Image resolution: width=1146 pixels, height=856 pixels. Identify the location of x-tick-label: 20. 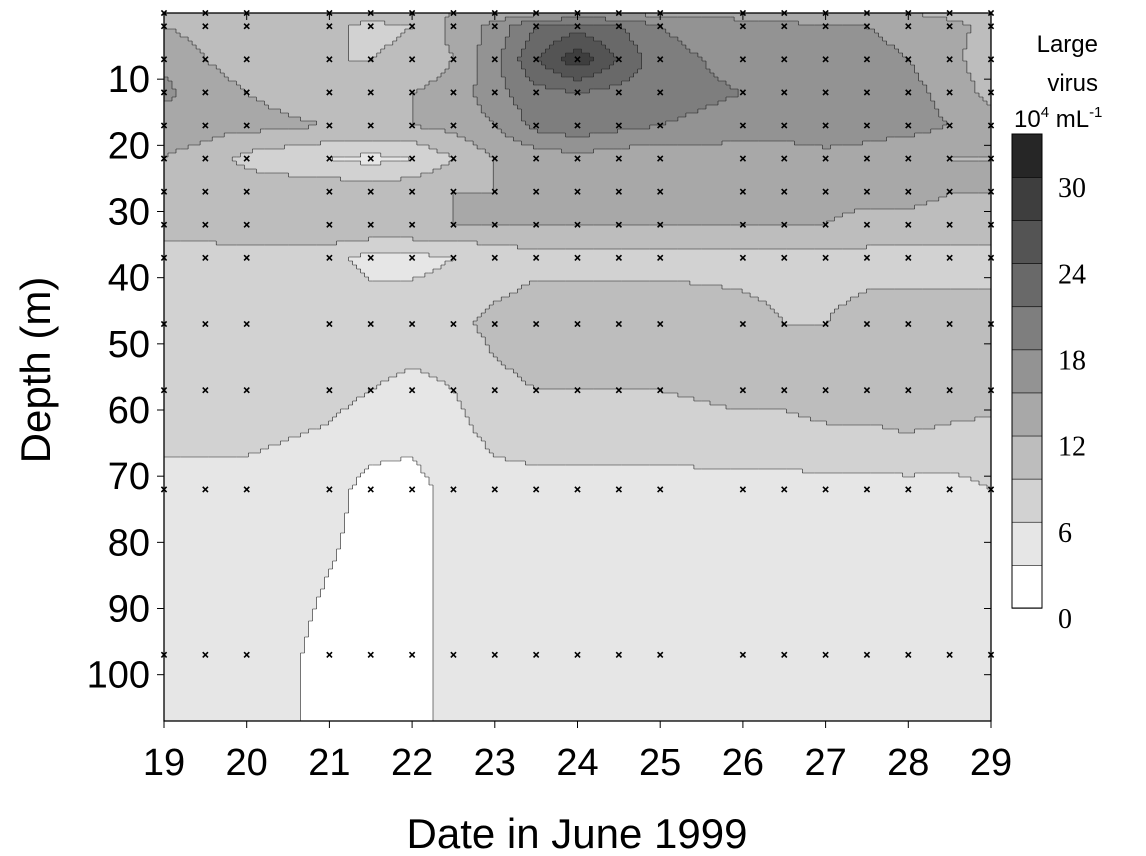
(247, 763).